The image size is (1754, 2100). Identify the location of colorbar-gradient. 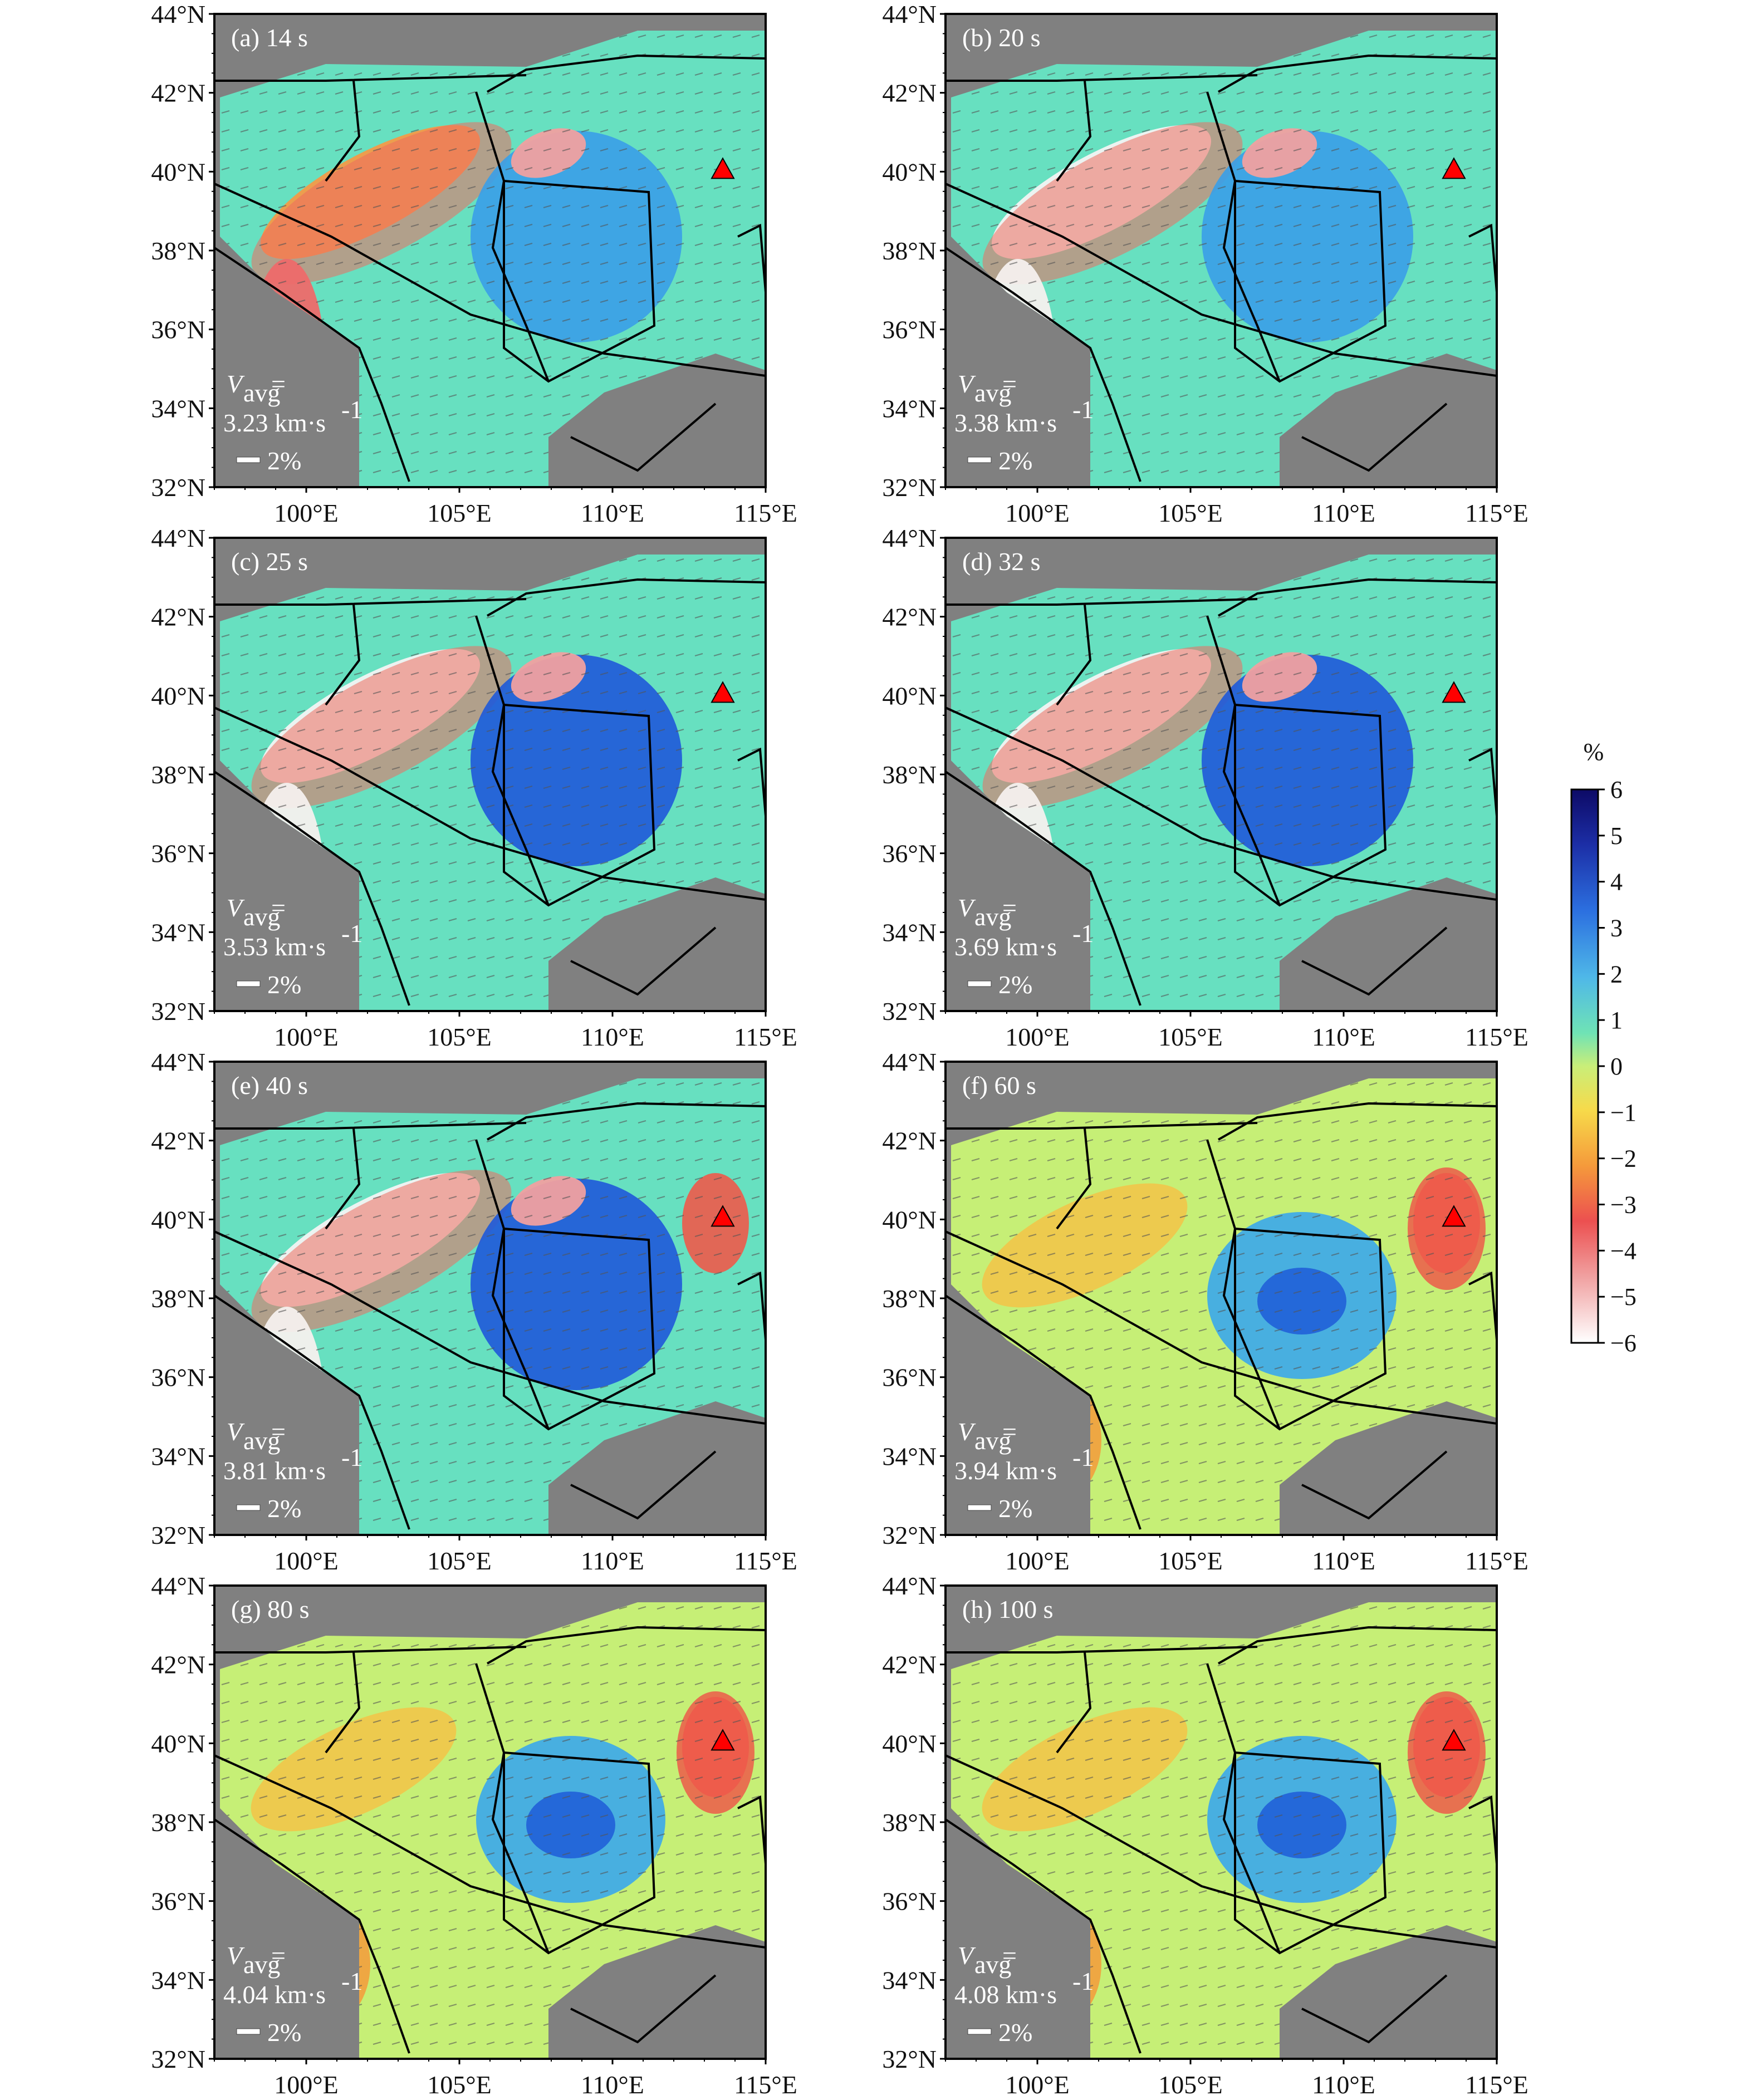
(1584, 1066).